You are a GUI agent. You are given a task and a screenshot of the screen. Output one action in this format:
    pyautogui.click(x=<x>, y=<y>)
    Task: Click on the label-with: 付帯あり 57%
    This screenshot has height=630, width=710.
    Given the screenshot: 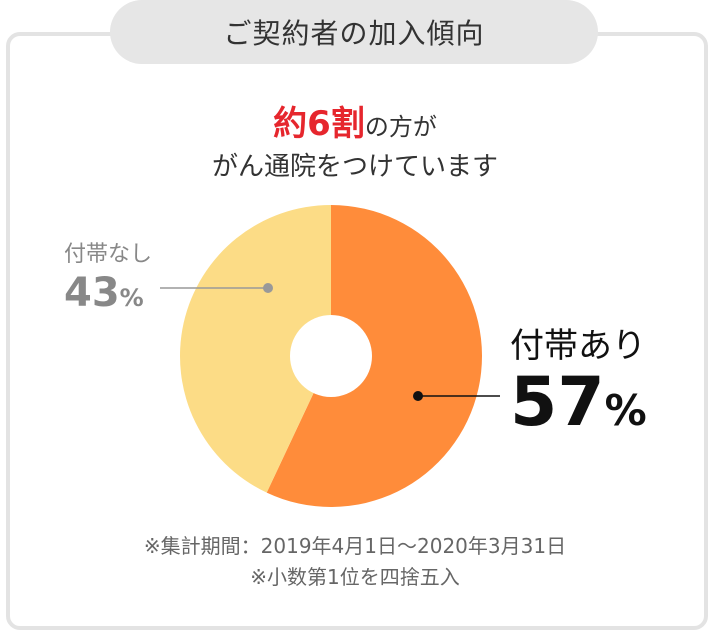 What is the action you would take?
    pyautogui.click(x=578, y=378)
    